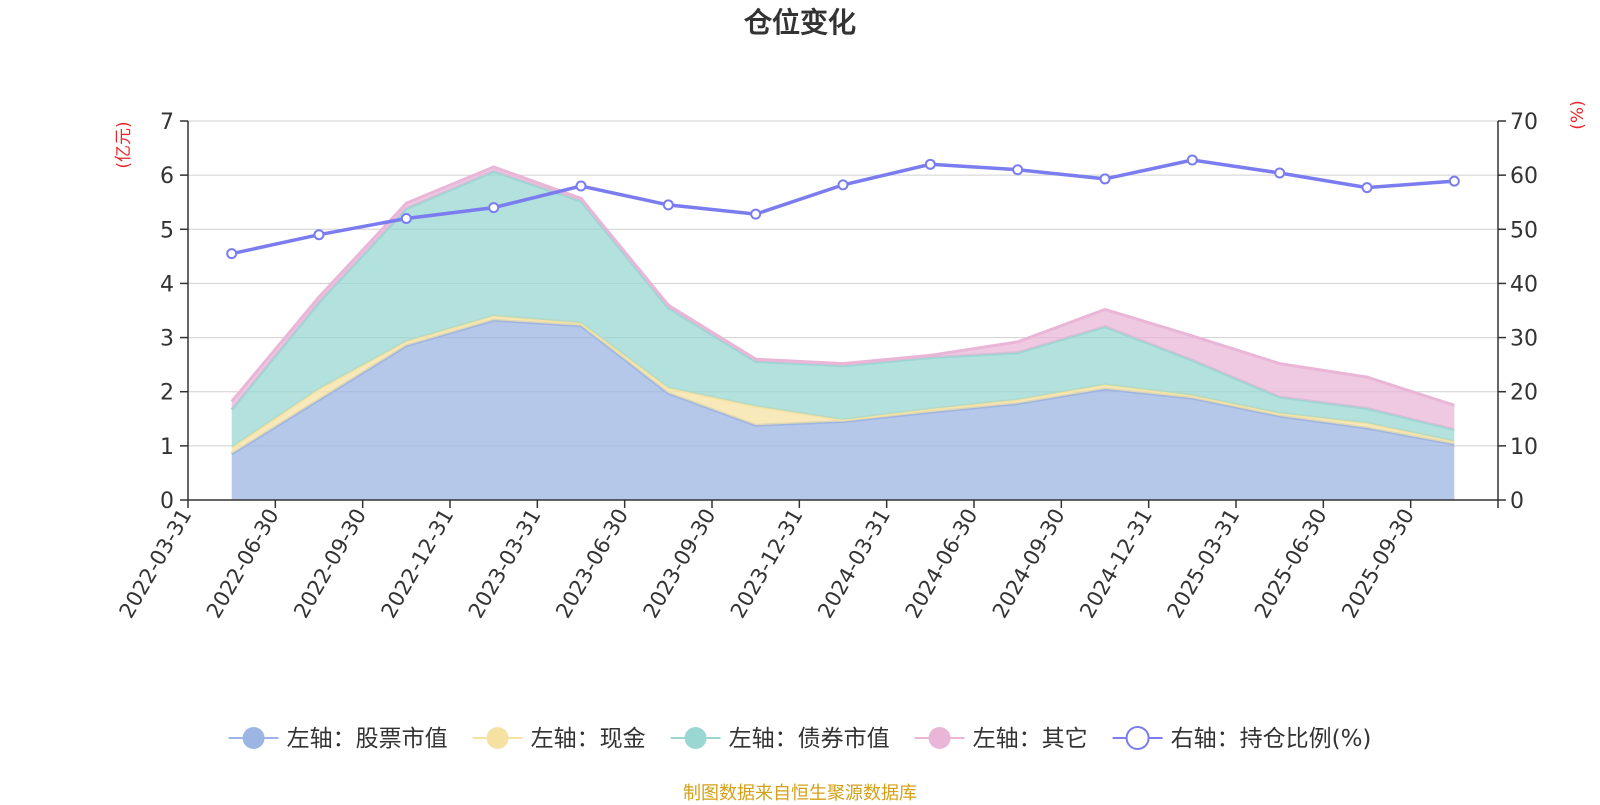 The width and height of the screenshot is (1600, 805). Describe the element at coordinates (1524, 447) in the screenshot. I see `right-tick-label: 10` at that location.